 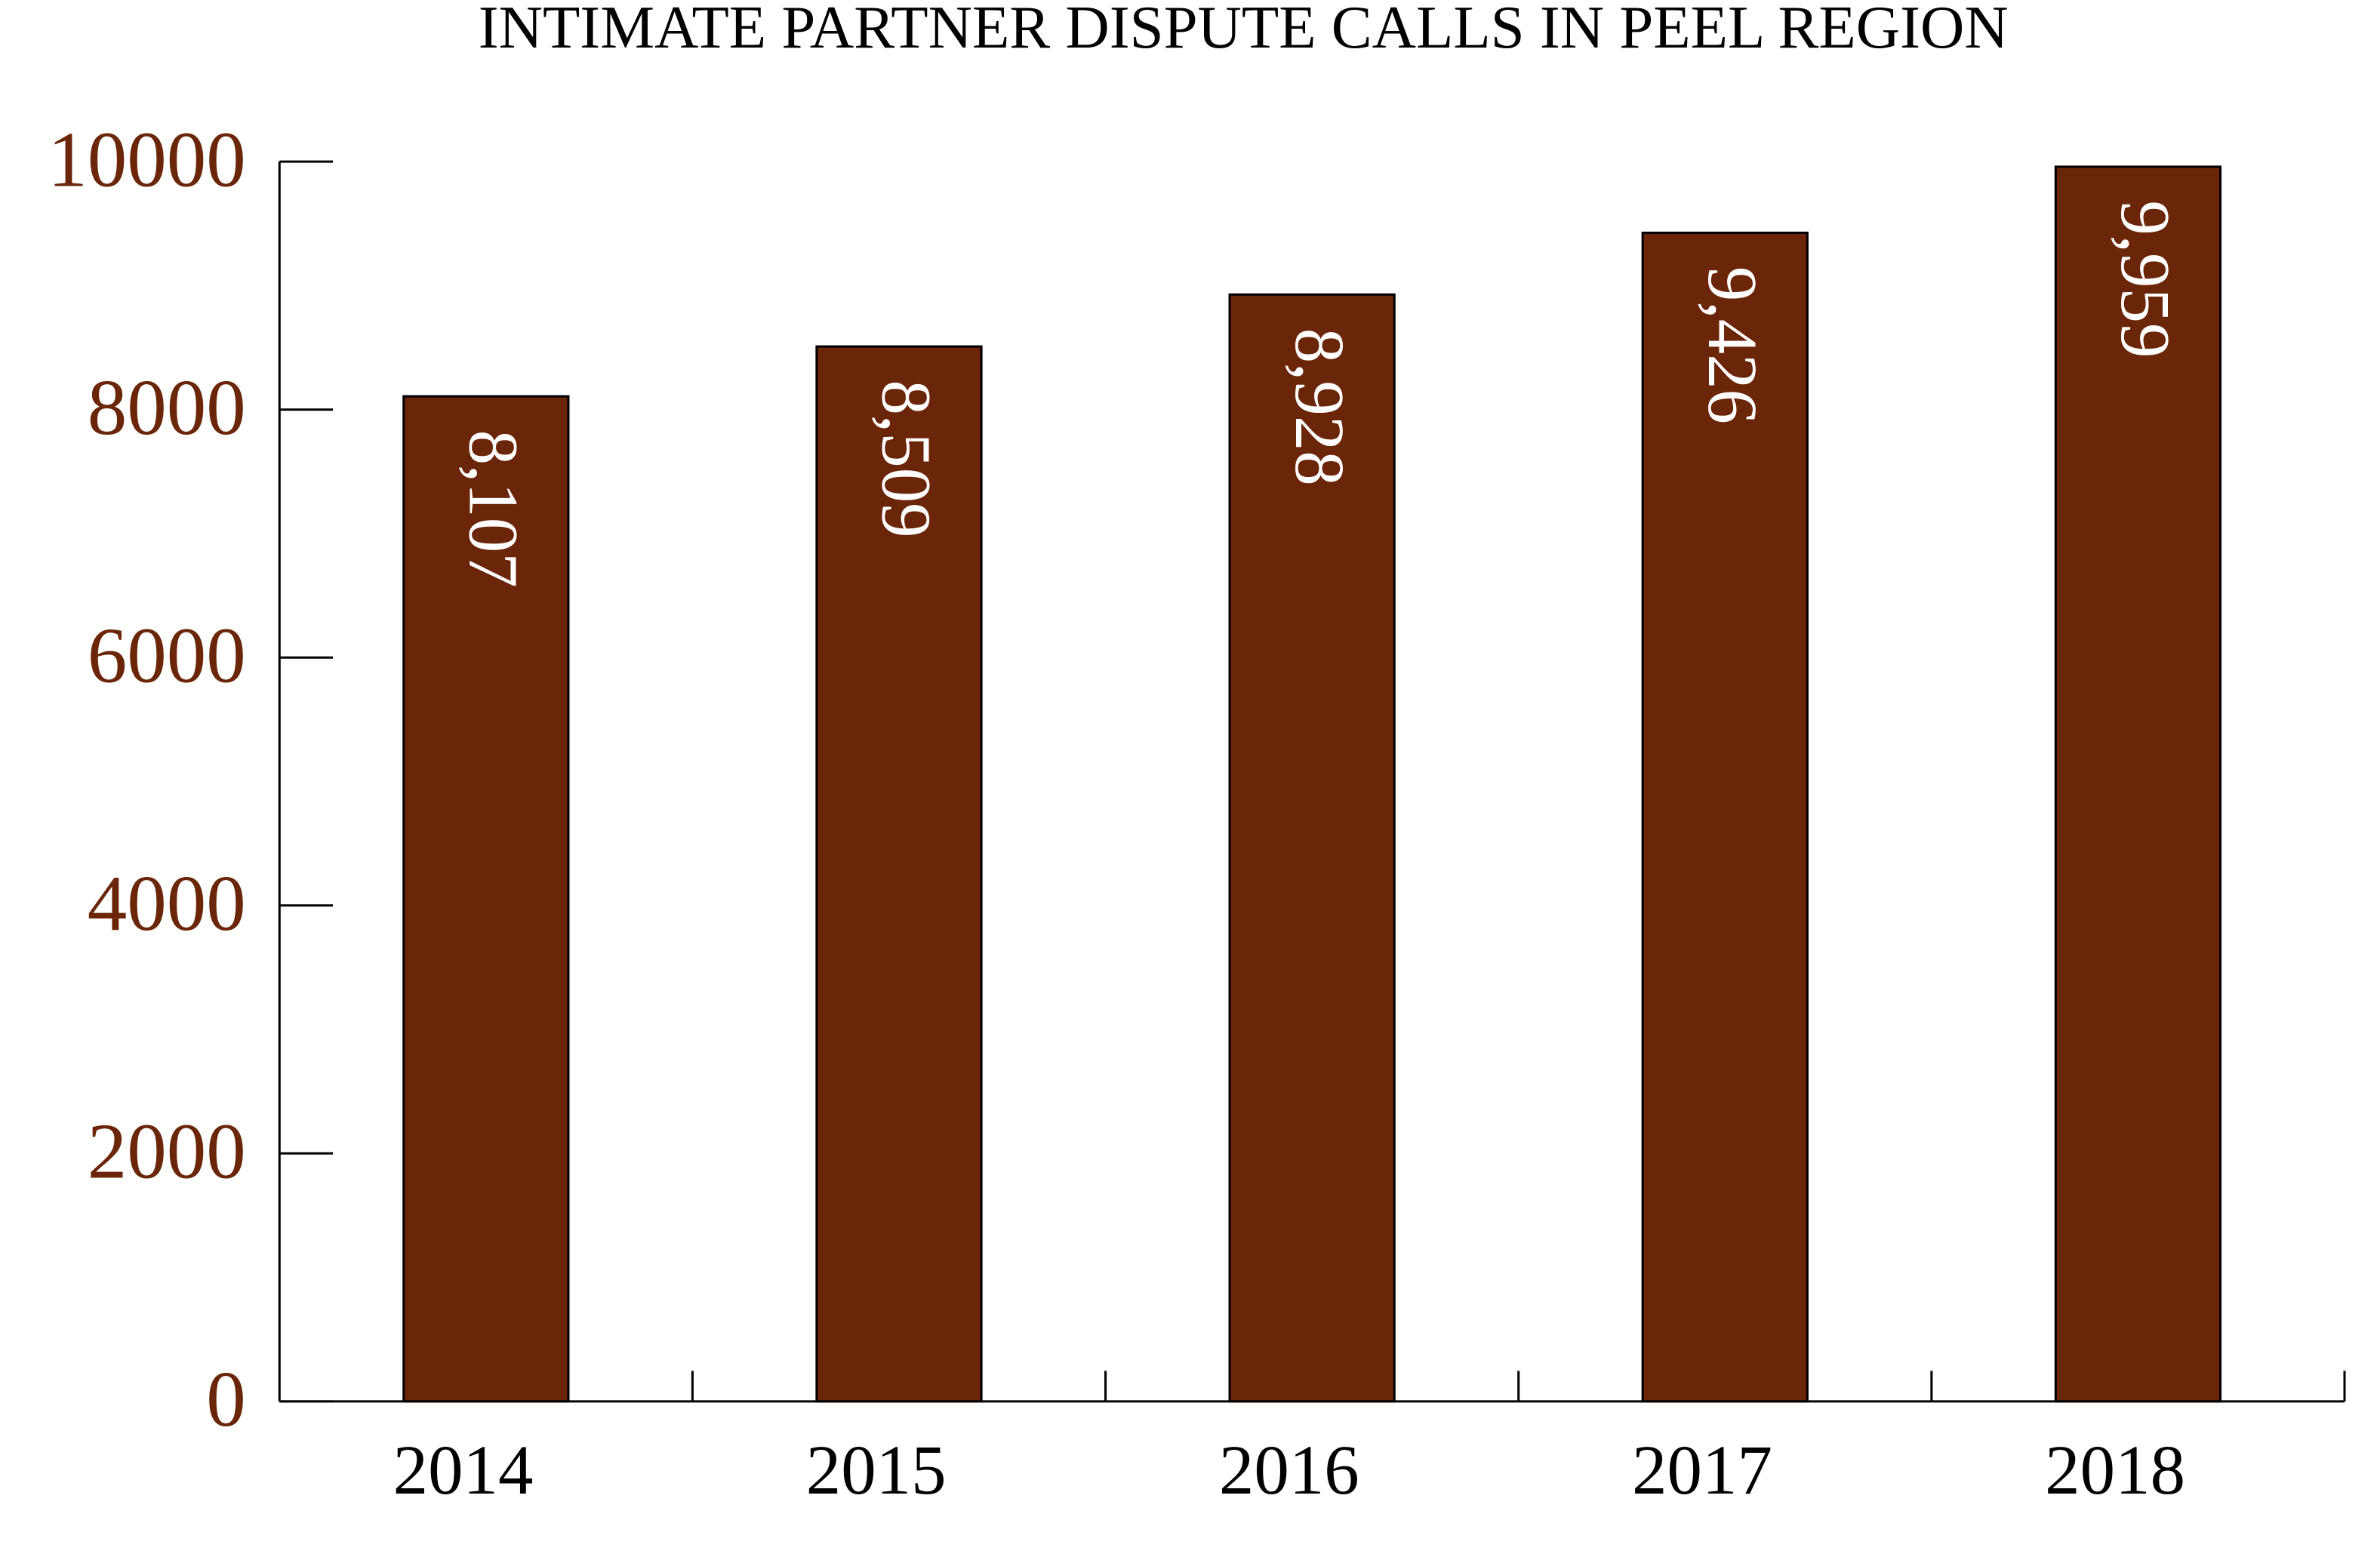 I want to click on x-tick-label: 2018, so click(x=2115, y=1470).